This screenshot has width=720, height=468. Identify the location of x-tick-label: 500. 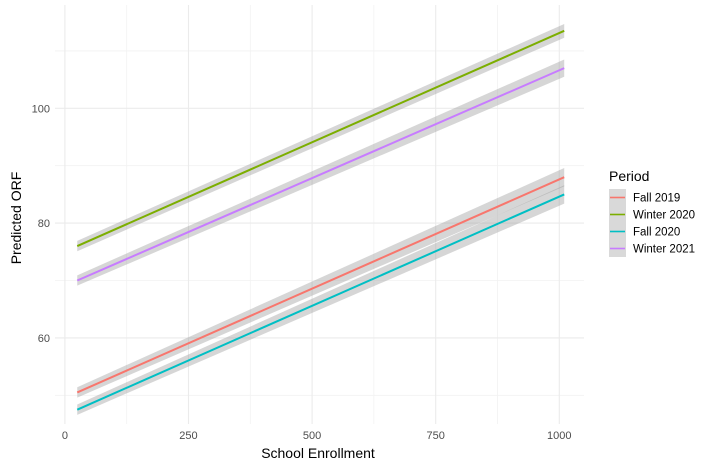
(312, 436).